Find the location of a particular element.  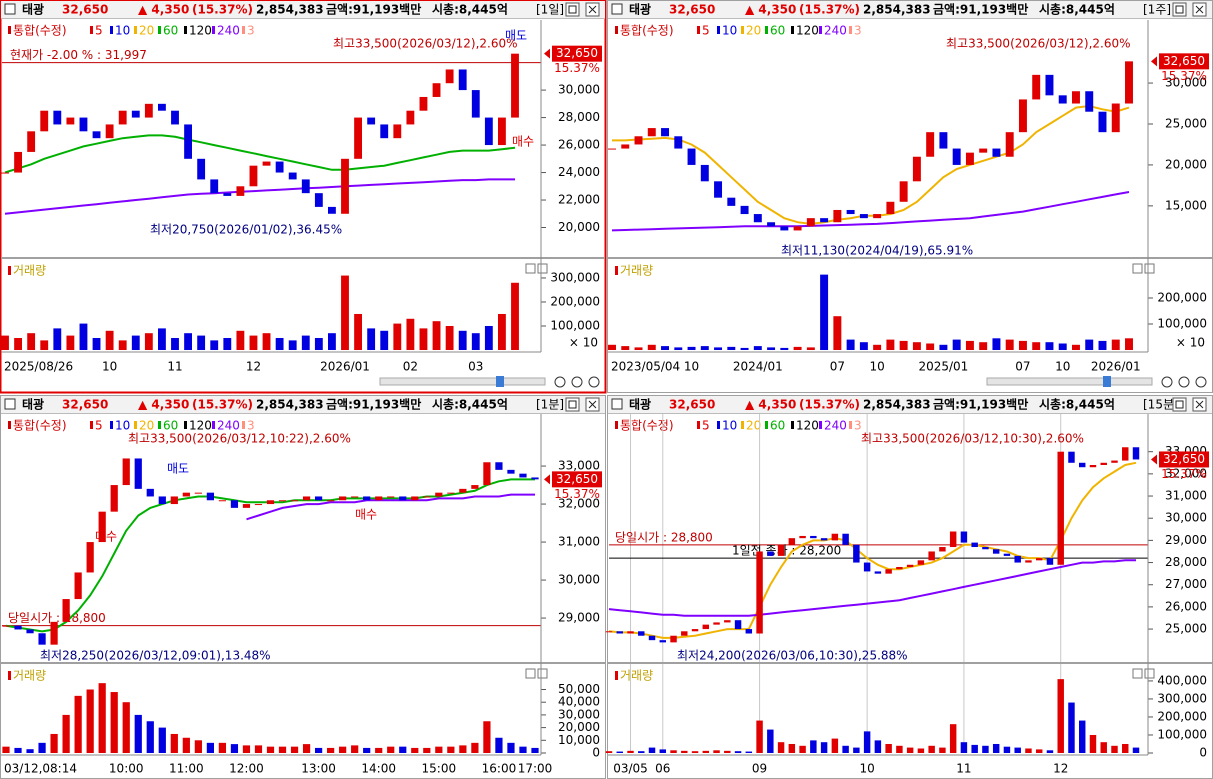

x-tick-label: 16:00 is located at coordinates (499, 769).